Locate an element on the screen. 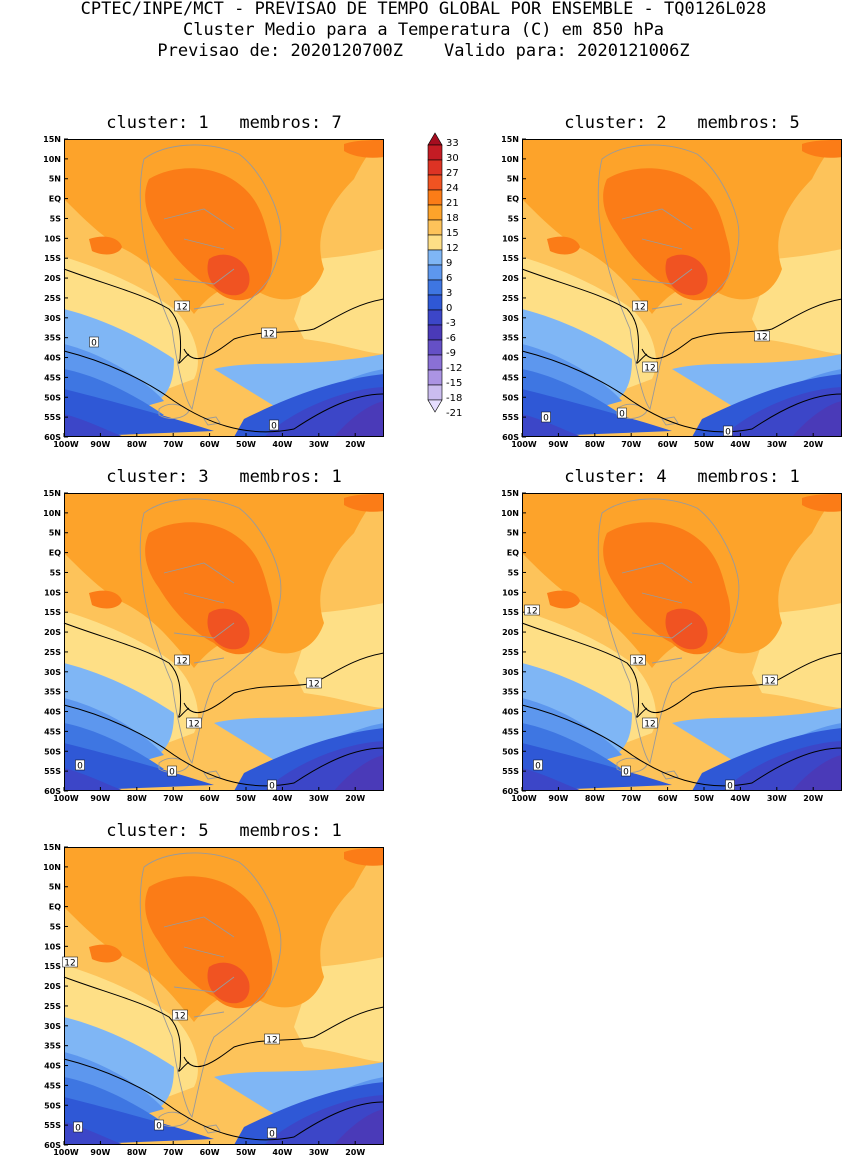 This screenshot has width=847, height=1157. colorbar-level-label: -21 is located at coordinates (454, 413).